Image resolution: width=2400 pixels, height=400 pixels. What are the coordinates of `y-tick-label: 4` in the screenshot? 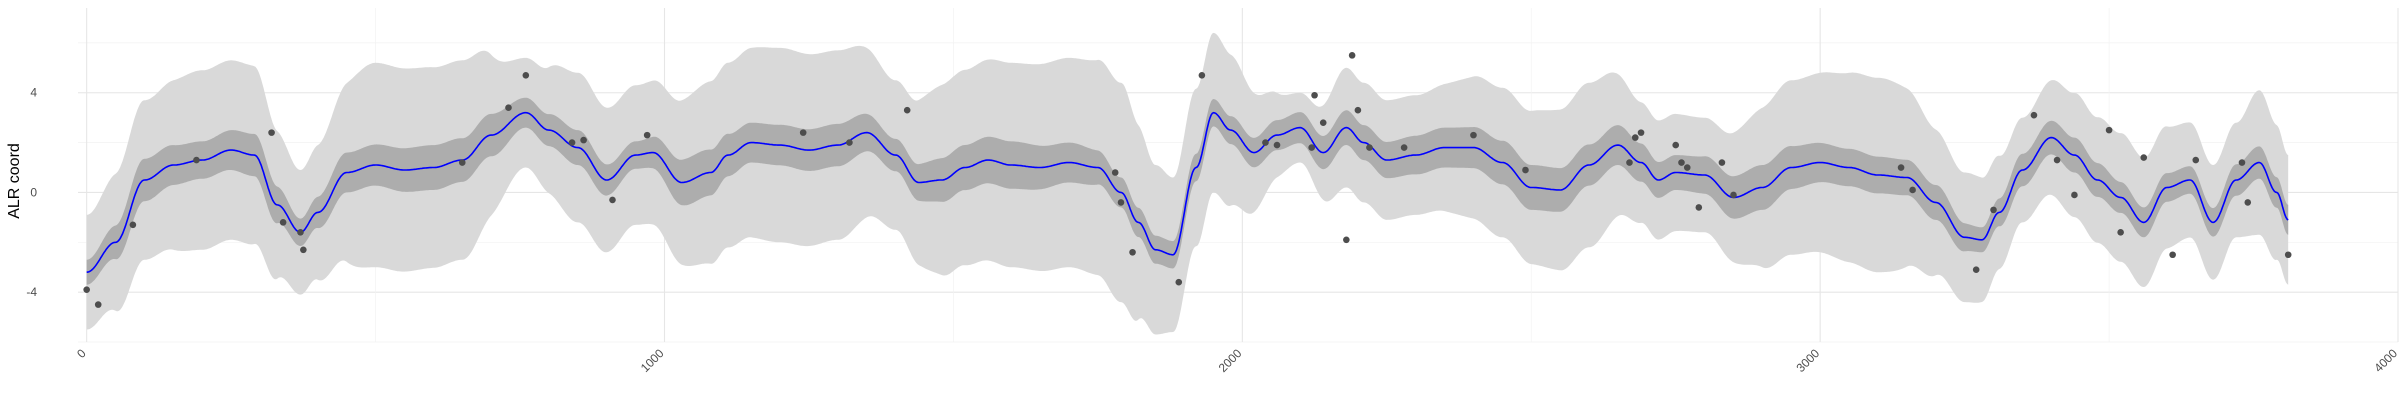 It's located at (33, 93).